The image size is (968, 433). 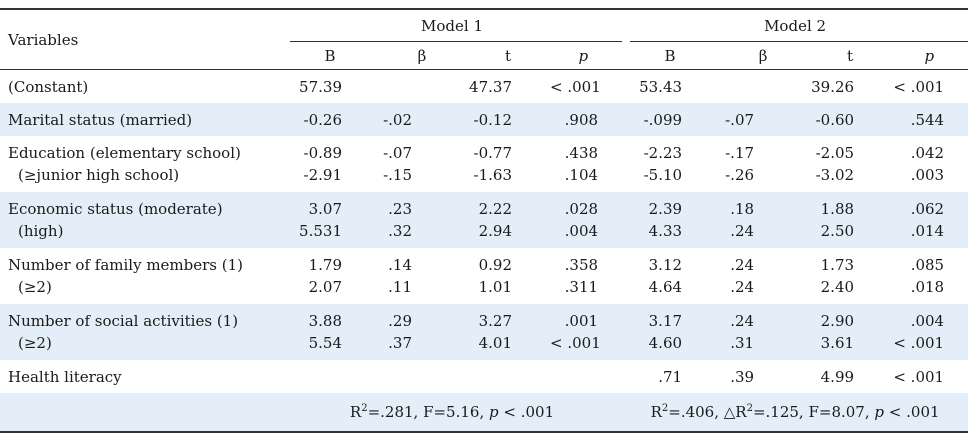 I want to click on m2-t-cell: 1.88 2.50, so click(x=850, y=220).